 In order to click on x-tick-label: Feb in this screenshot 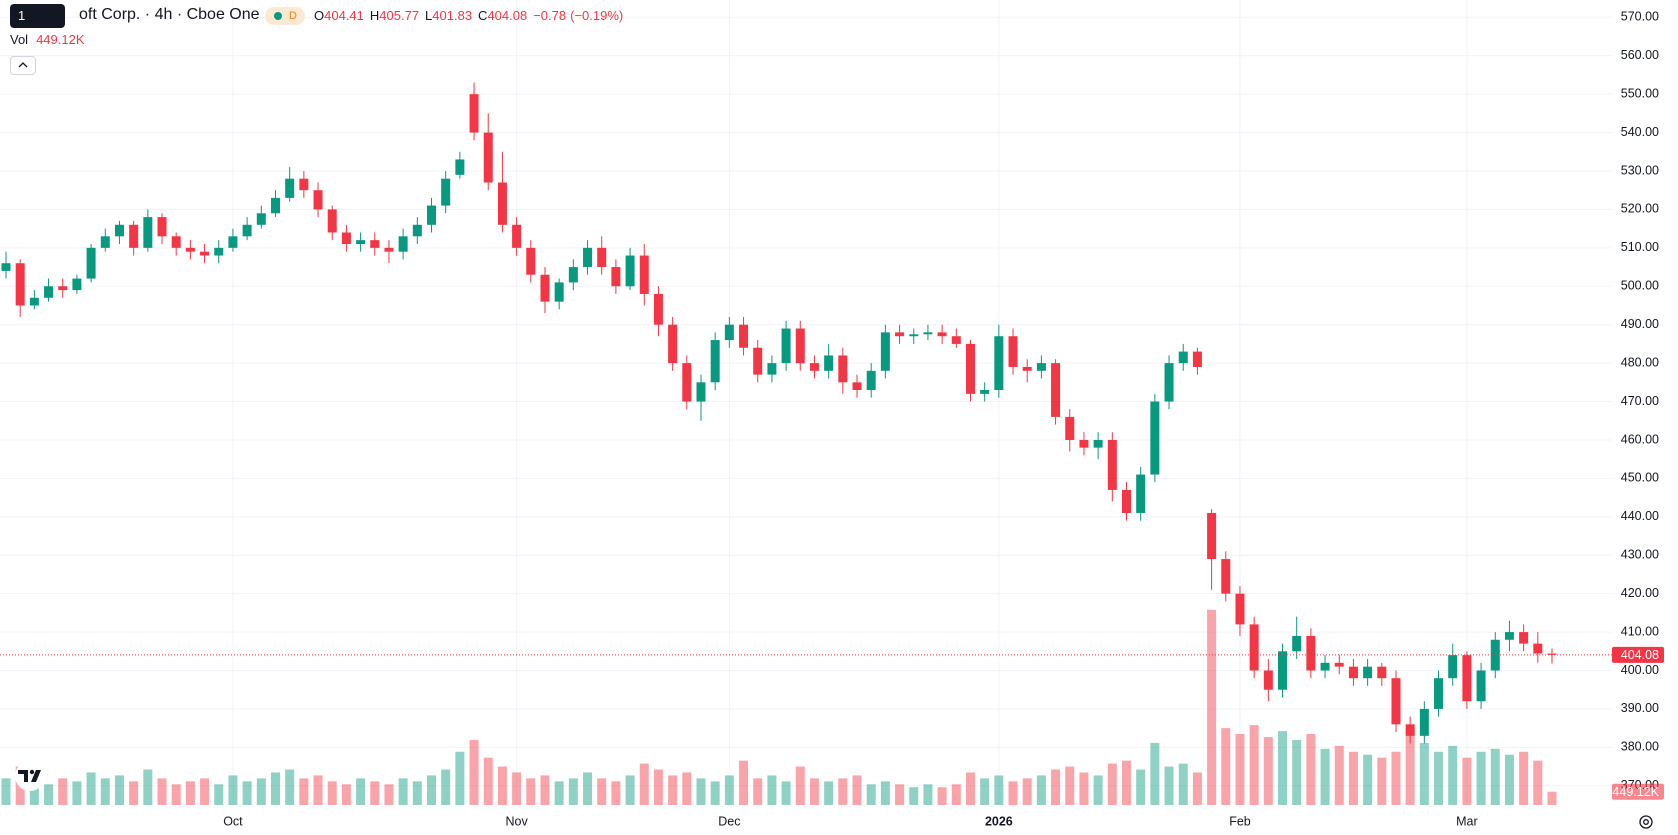, I will do `click(1240, 821)`.